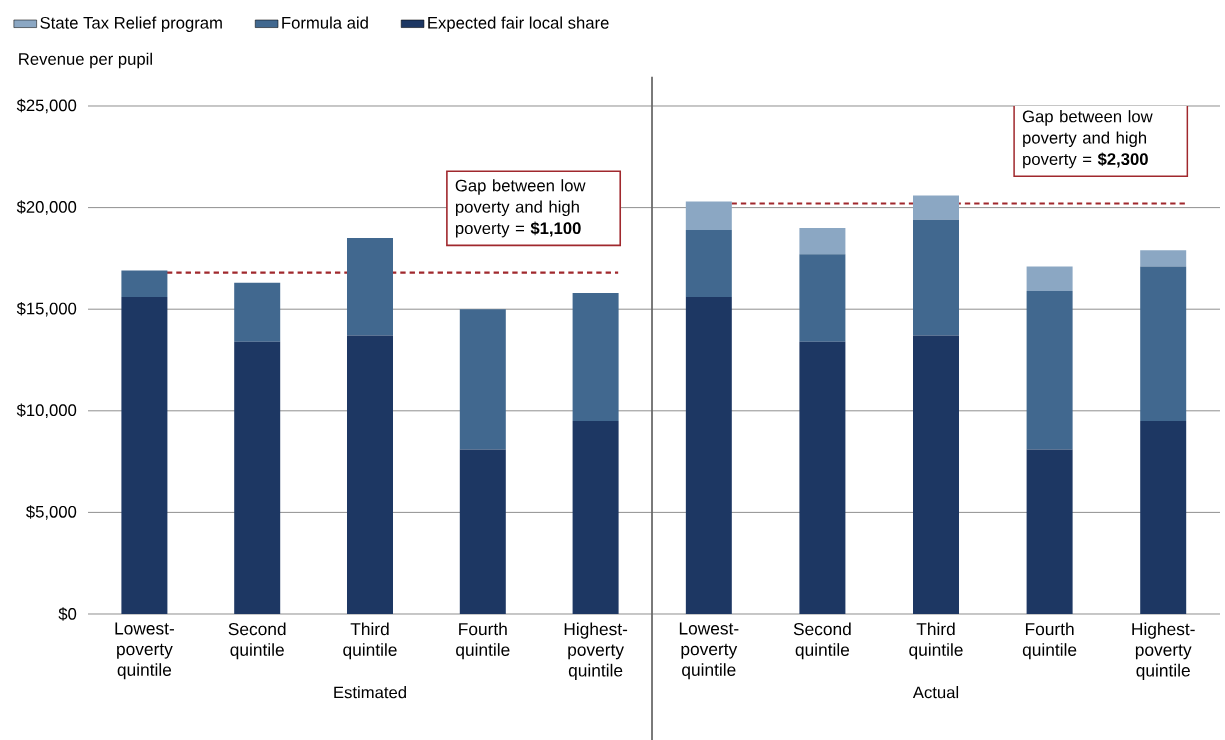  I want to click on y-tick-label: $25,000, so click(46, 106).